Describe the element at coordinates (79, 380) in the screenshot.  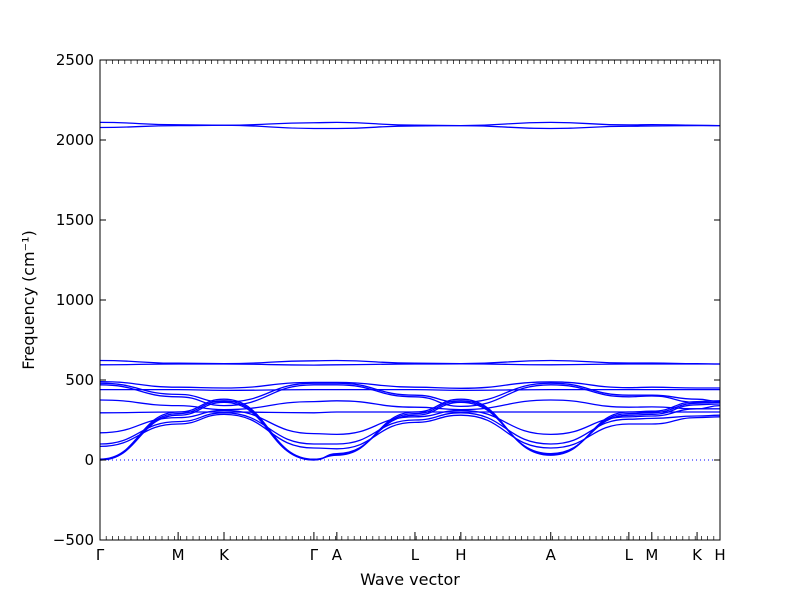
I see `y-tick-label: 500` at that location.